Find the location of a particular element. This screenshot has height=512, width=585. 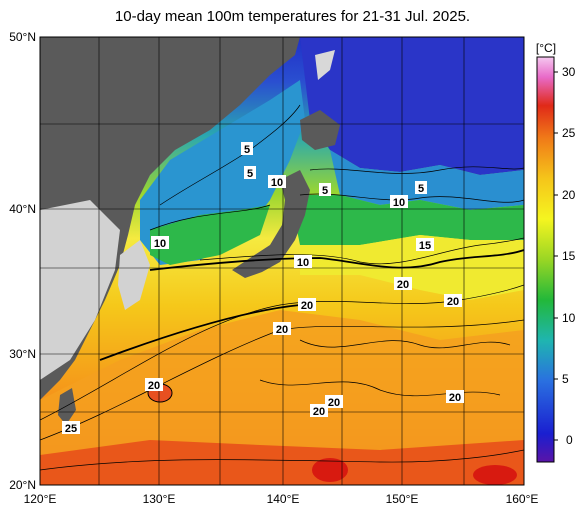

lat-tick-label: 50°N is located at coordinates (22, 37).